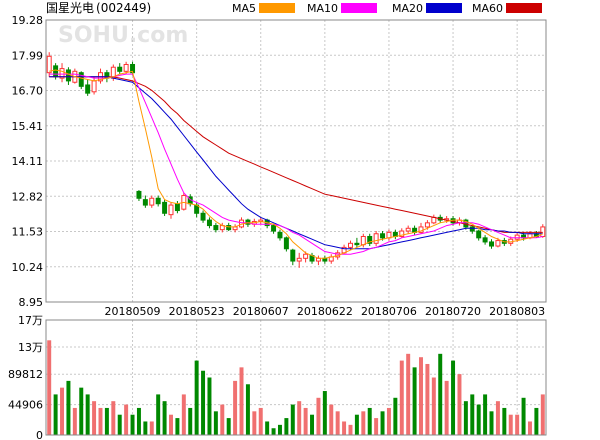 The width and height of the screenshot is (600, 440). Describe the element at coordinates (244, 8) in the screenshot. I see `legend-label: MA5` at that location.